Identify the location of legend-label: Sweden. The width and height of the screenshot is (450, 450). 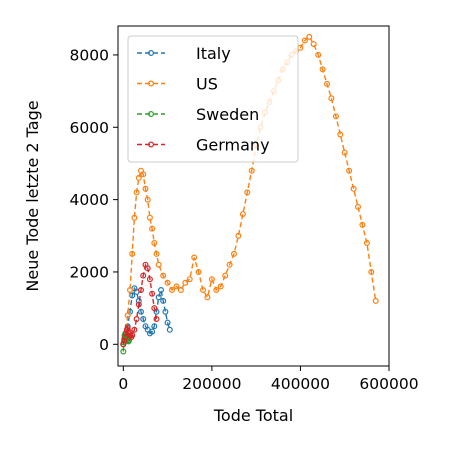
(227, 114).